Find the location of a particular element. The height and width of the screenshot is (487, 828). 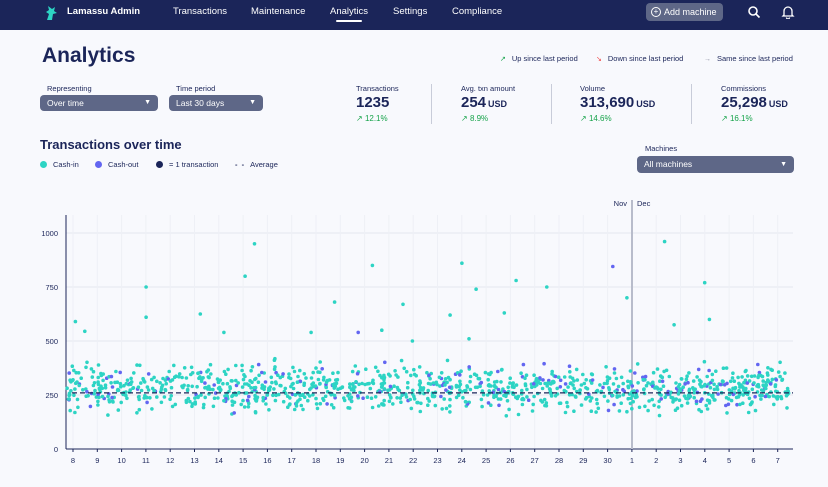

nav-compliance: Compliance is located at coordinates (477, 11).